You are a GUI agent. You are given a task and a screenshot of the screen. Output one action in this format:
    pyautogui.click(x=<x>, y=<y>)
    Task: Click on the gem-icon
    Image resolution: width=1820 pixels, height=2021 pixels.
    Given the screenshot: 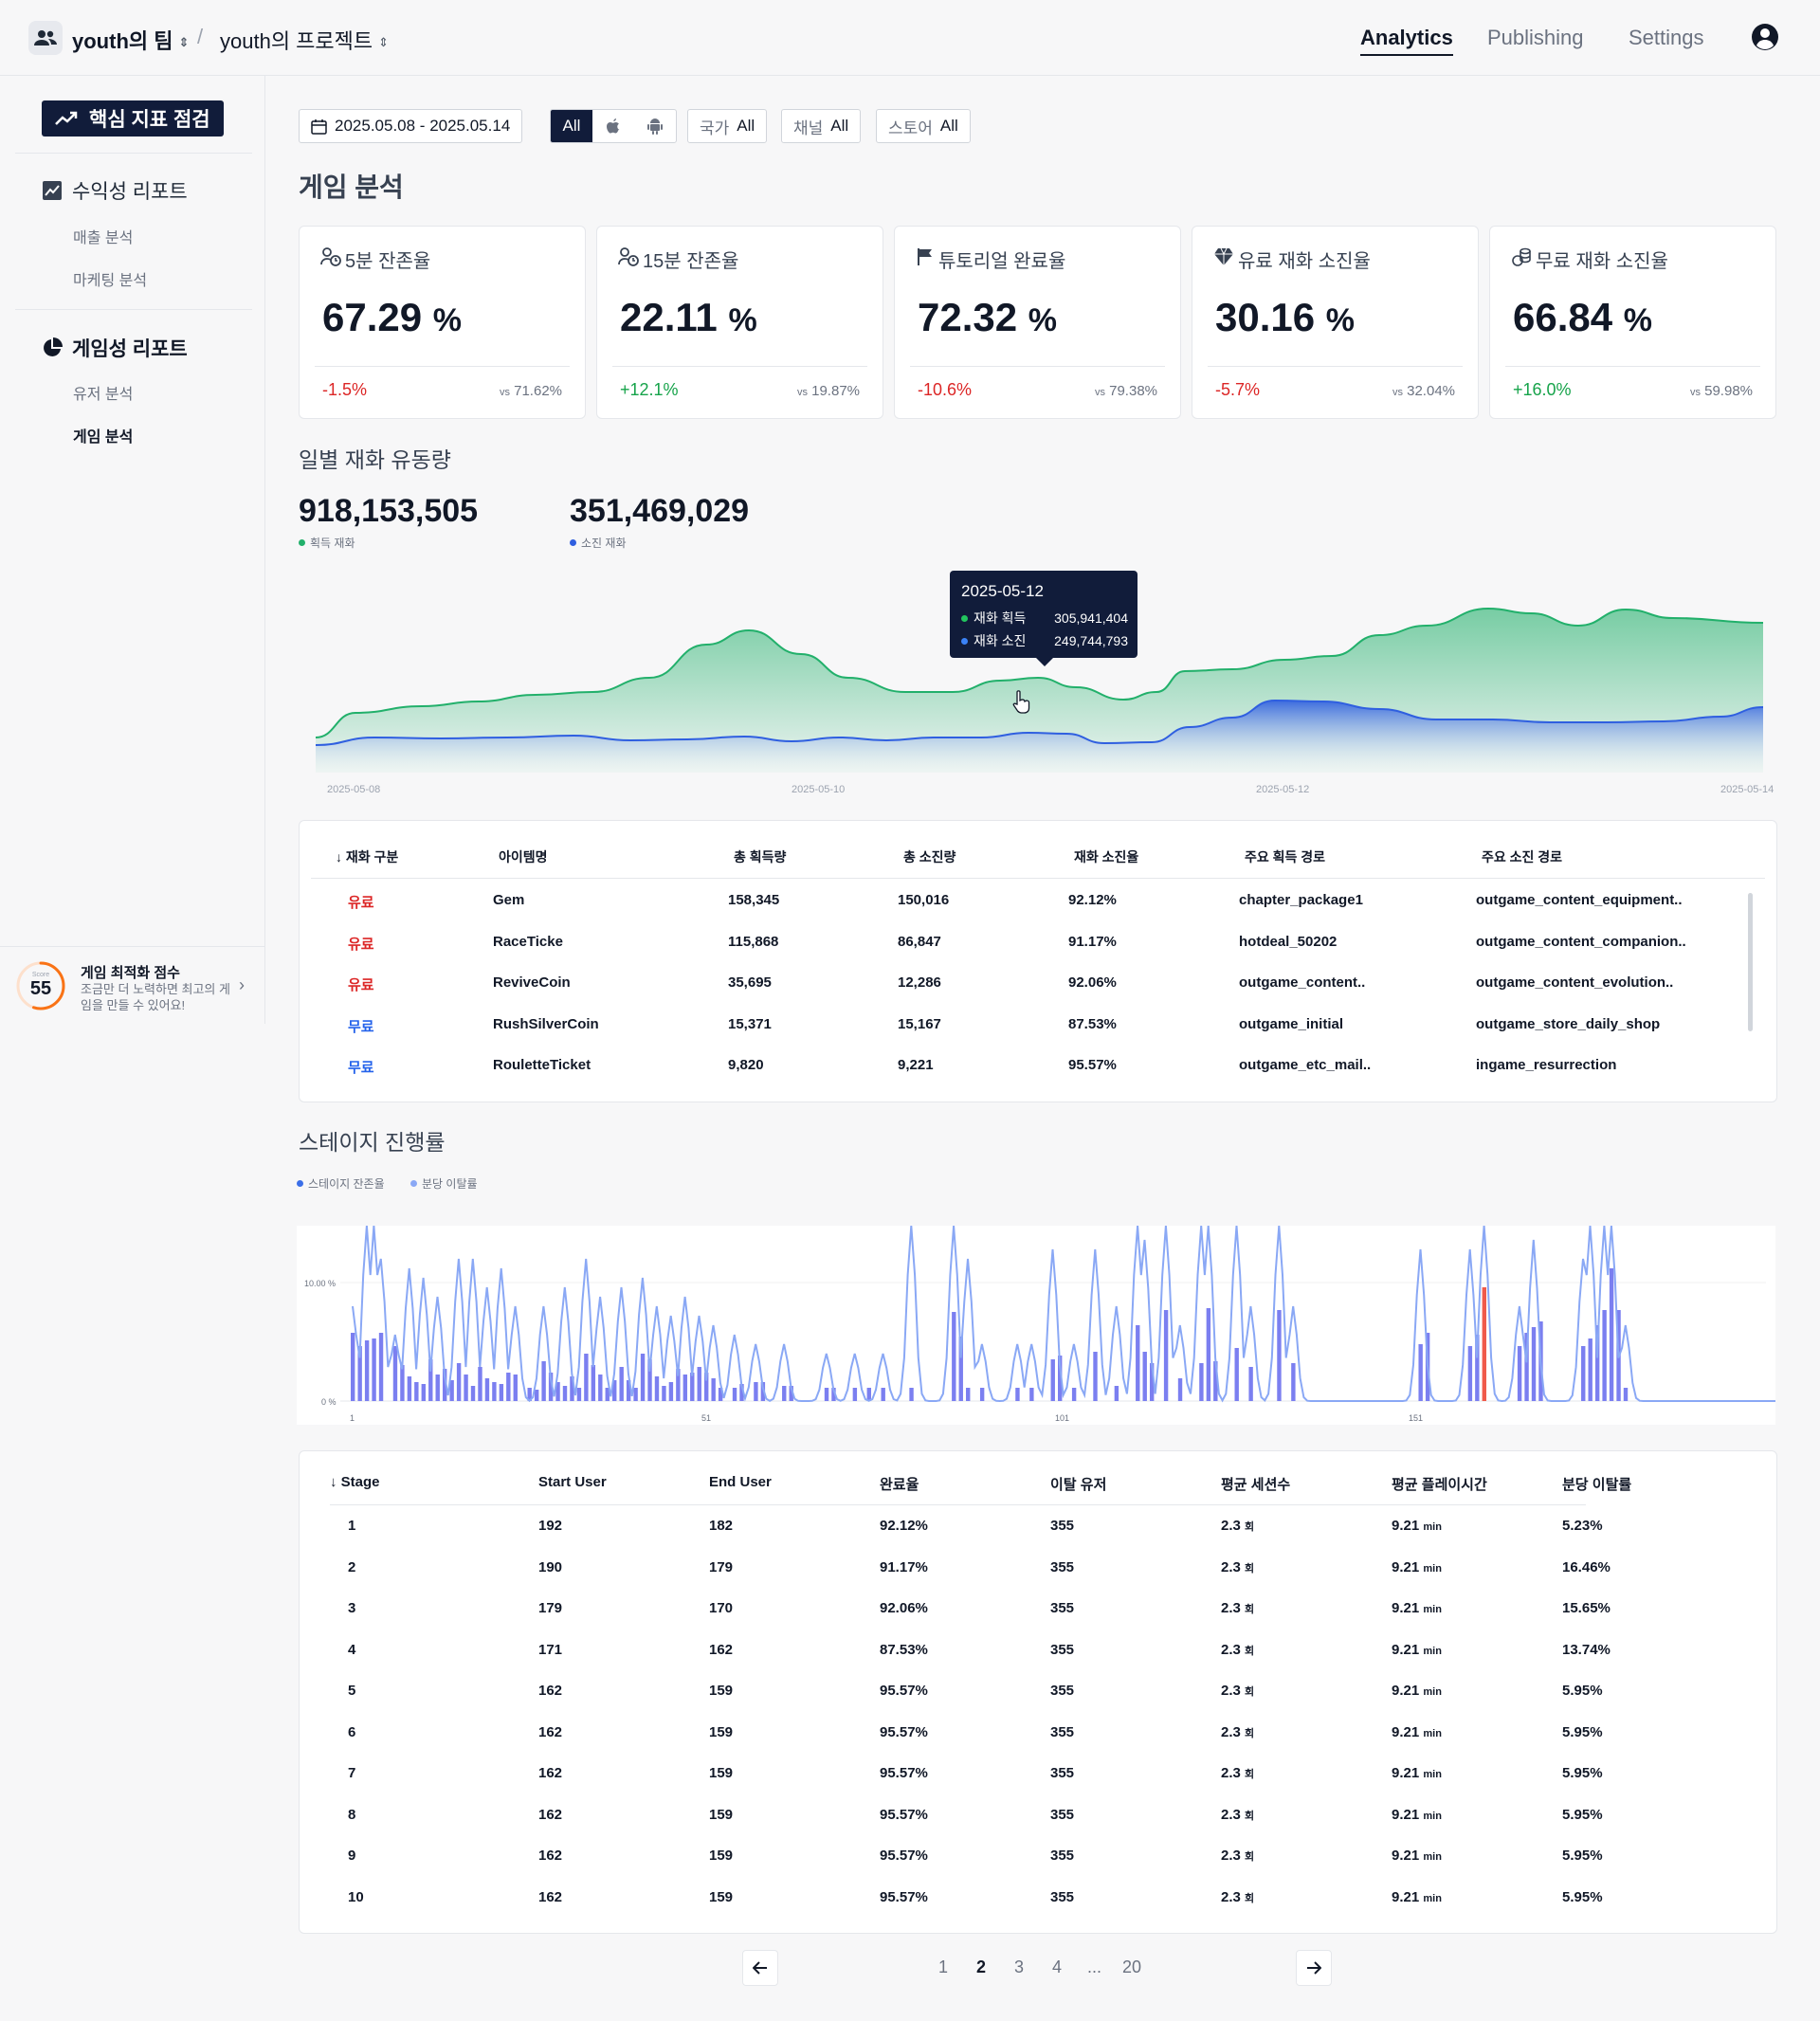 What is the action you would take?
    pyautogui.click(x=1223, y=259)
    